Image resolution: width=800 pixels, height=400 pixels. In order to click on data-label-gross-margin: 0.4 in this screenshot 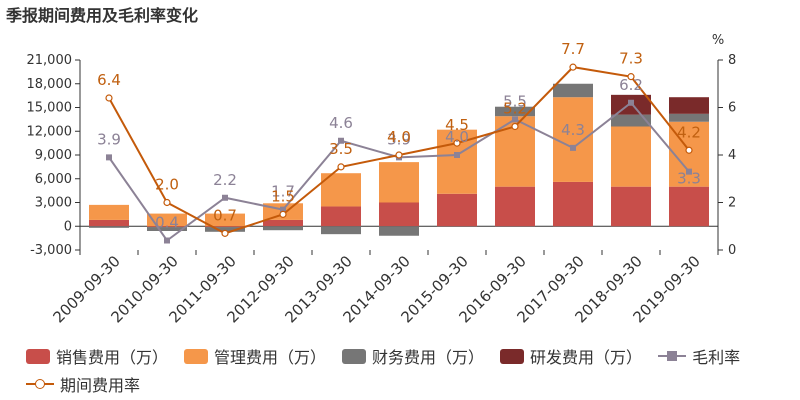, I will do `click(167, 223)`.